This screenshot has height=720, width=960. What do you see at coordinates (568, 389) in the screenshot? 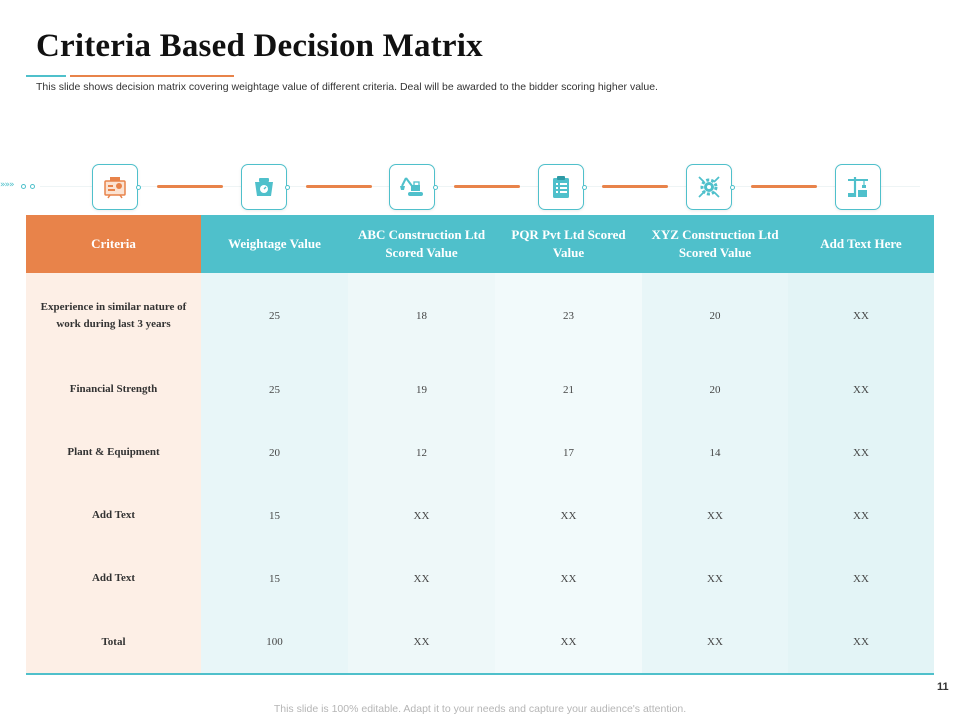
I see `table-cell: 21` at bounding box center [568, 389].